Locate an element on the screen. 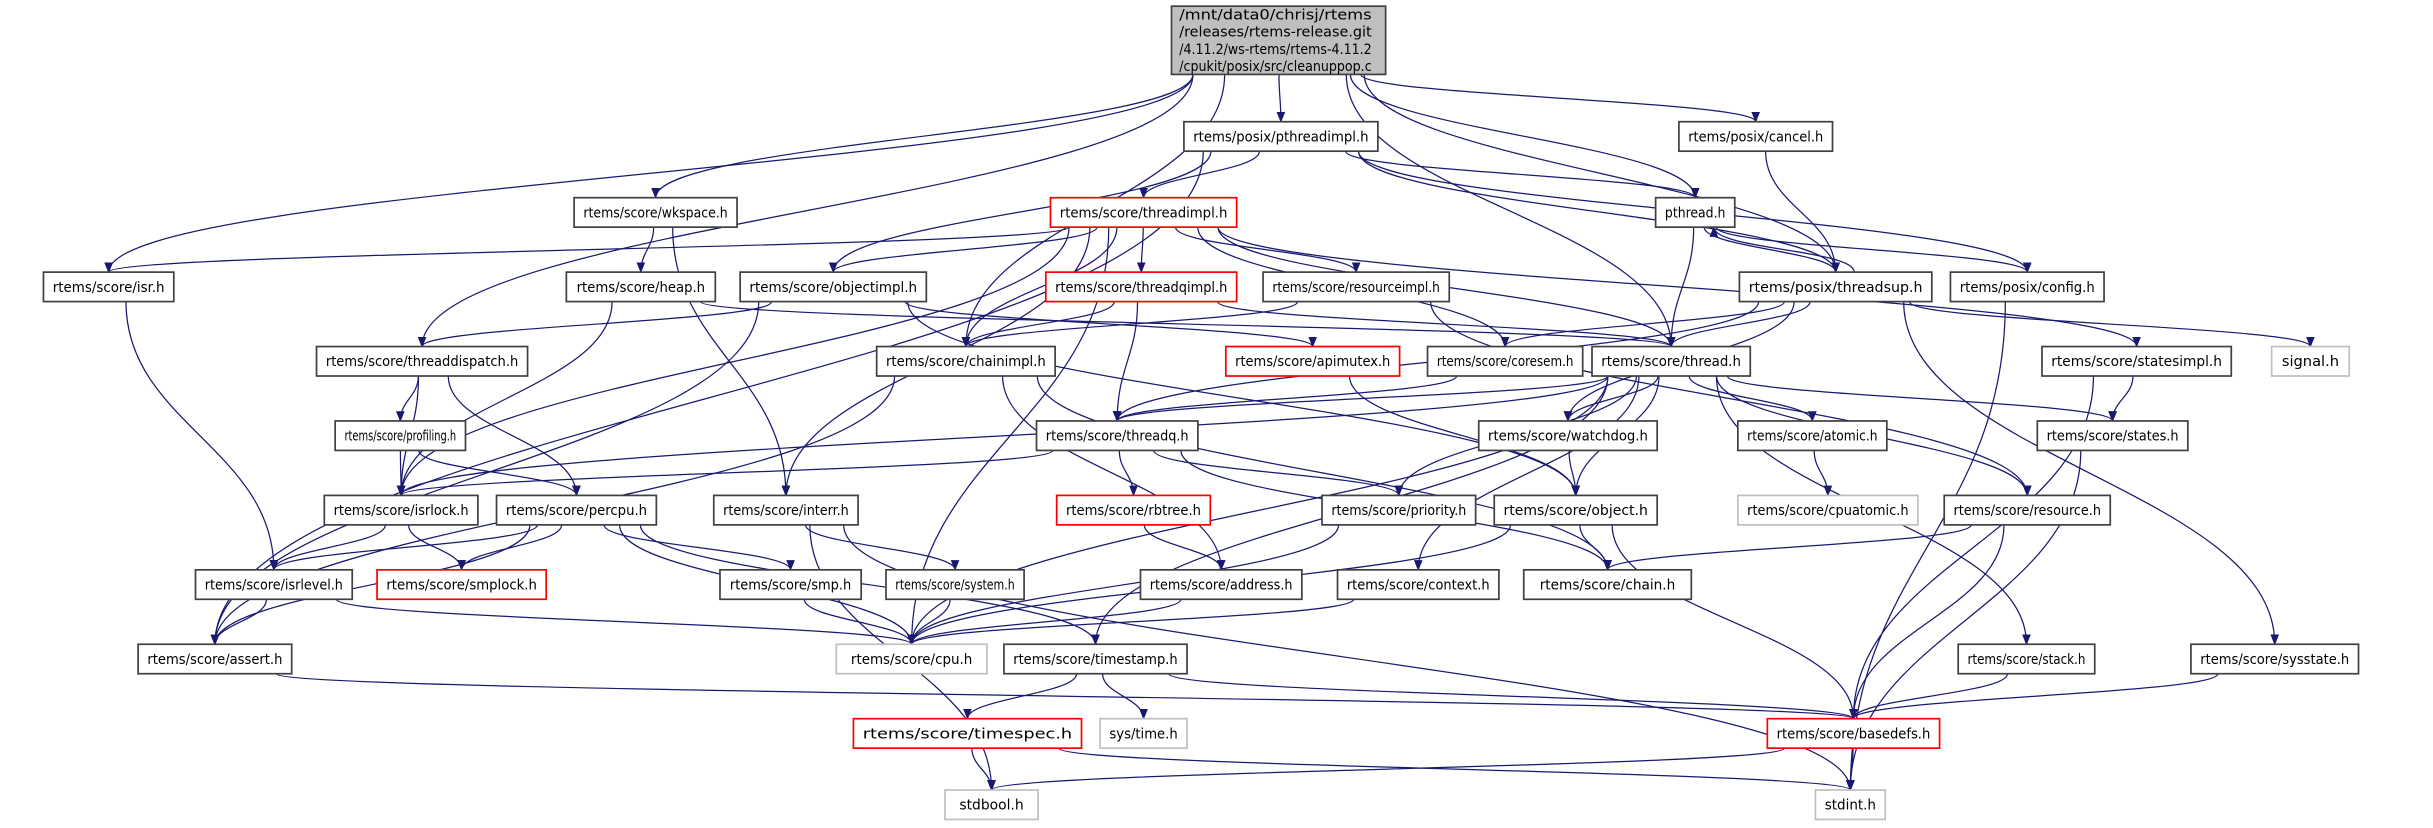  file-node-basedefs: rtems/score/basedefs.h is located at coordinates (1853, 733).